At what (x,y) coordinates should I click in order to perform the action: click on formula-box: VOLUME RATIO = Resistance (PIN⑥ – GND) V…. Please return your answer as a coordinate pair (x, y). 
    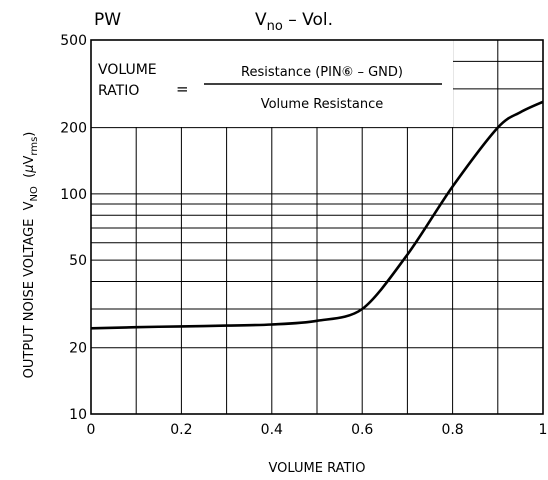
    Looking at the image, I should click on (272, 83).